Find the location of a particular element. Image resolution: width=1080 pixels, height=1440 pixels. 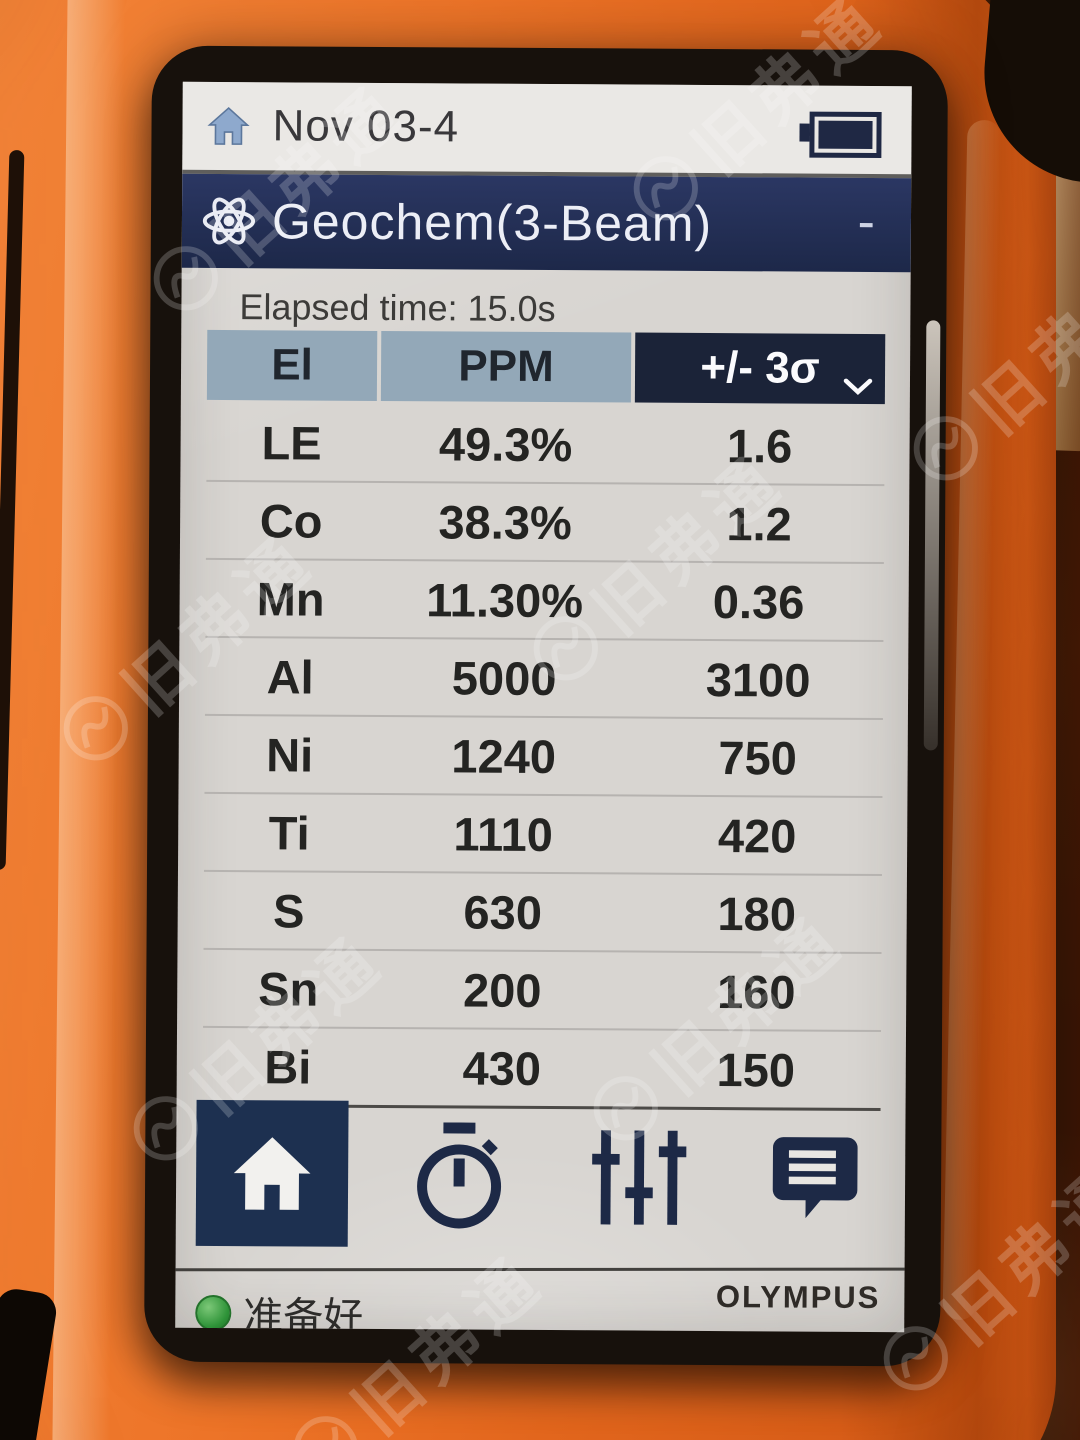

table-row: Co 38.3% 1.2 is located at coordinates (545, 523).